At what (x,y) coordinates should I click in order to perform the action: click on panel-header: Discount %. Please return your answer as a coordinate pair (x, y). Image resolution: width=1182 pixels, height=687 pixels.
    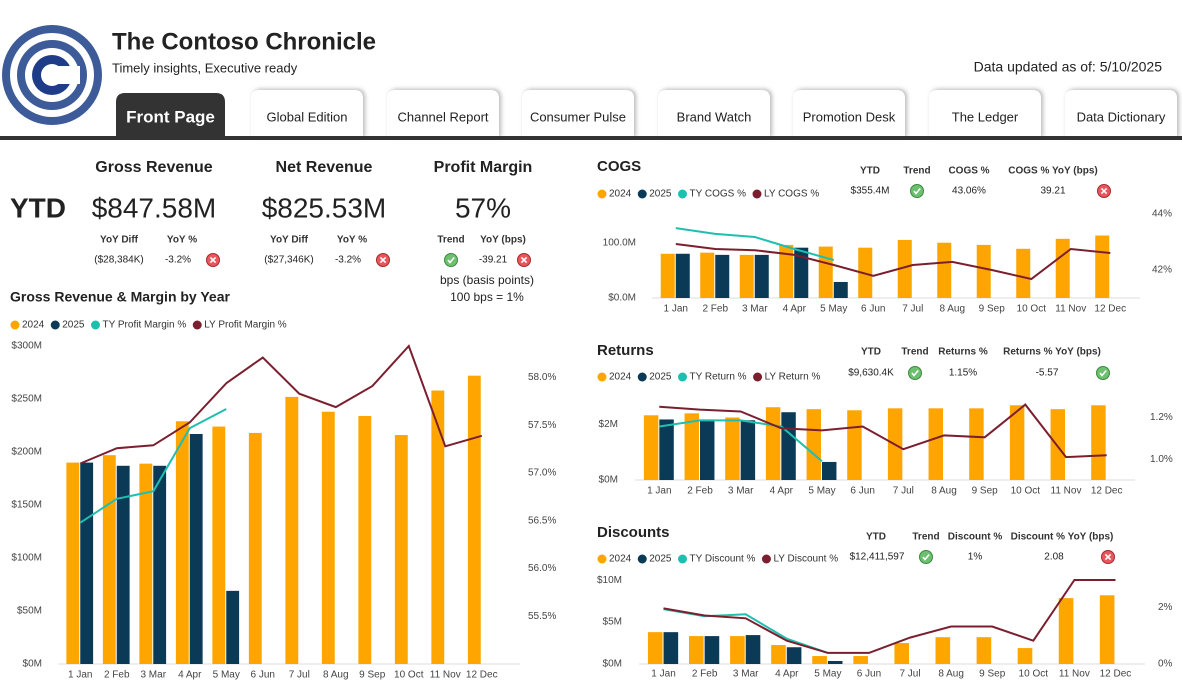
    Looking at the image, I should click on (975, 537).